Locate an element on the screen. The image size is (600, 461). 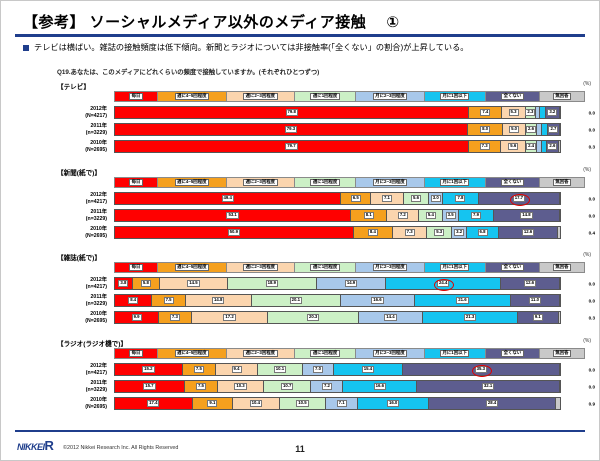
segment-value: 5.3 is located at coordinates (513, 112).